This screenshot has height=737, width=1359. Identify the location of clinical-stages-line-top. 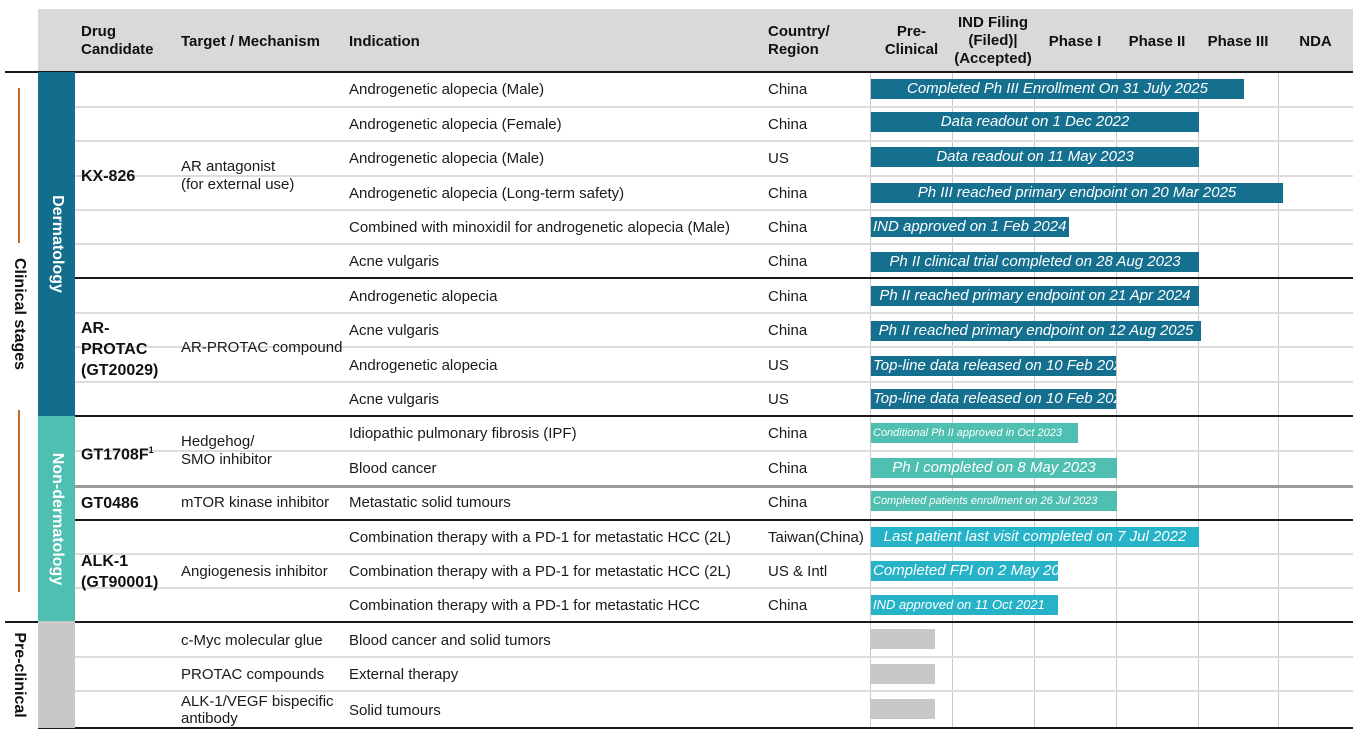
(19, 165).